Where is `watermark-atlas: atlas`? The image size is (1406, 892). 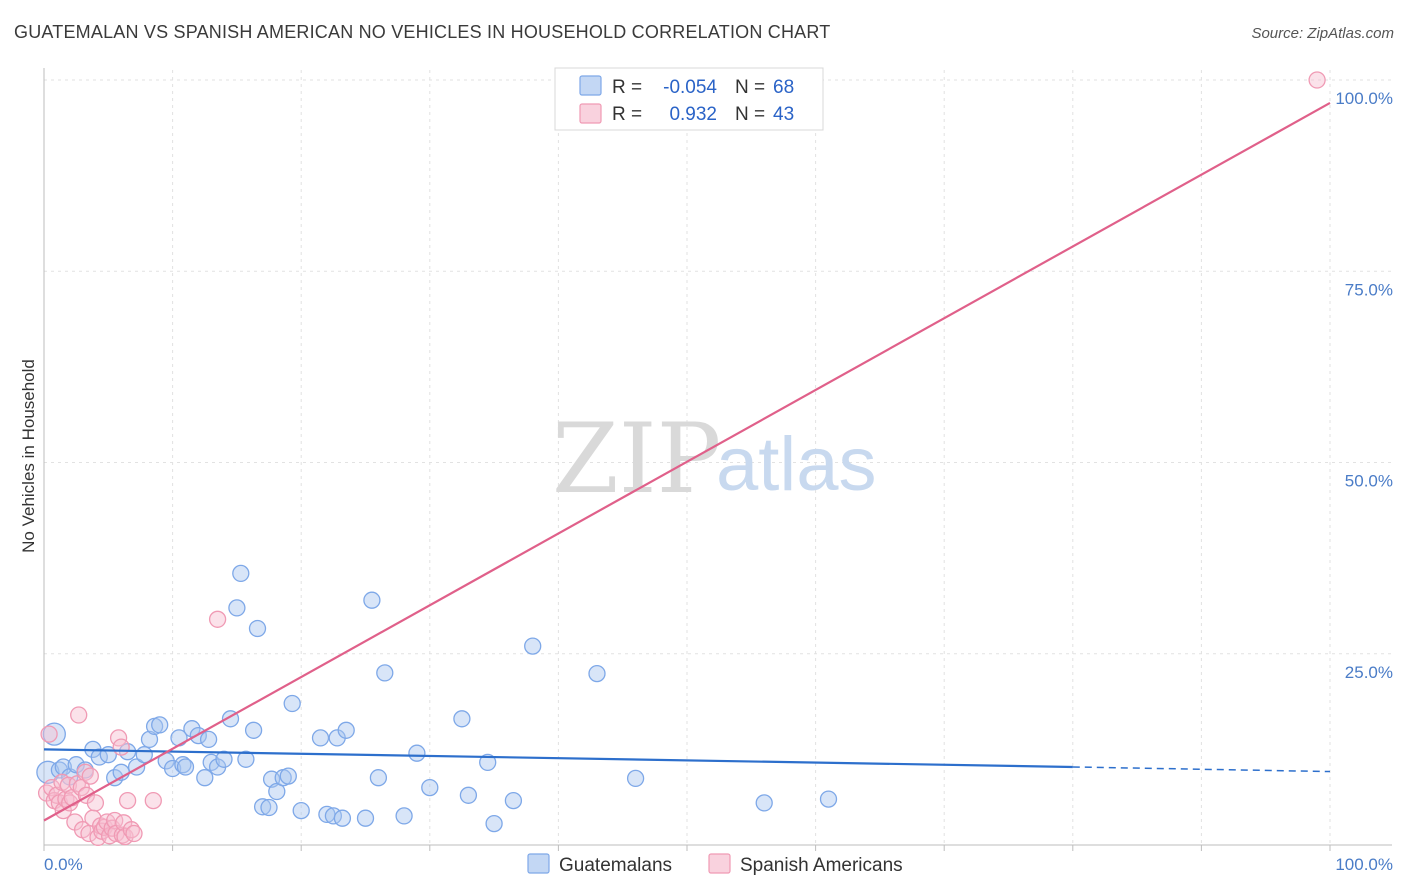 watermark-atlas: atlas is located at coordinates (796, 464).